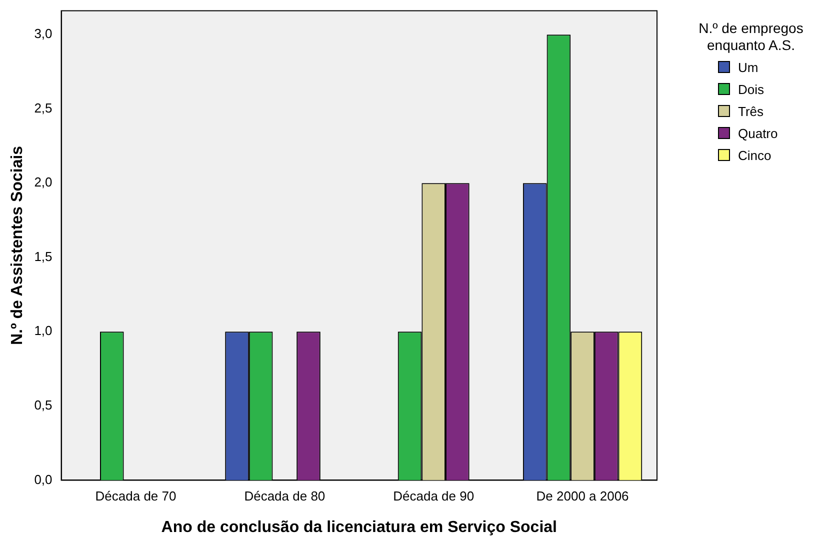 The width and height of the screenshot is (824, 547). What do you see at coordinates (43, 108) in the screenshot?
I see `y-tick-label: 2,5` at bounding box center [43, 108].